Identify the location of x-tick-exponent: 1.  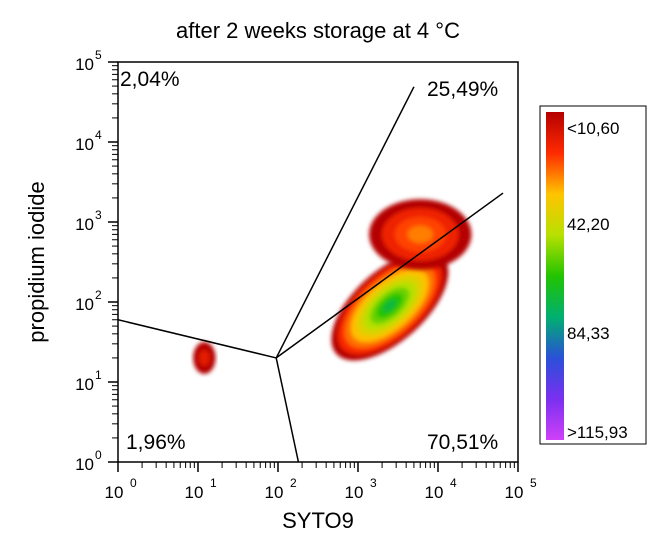
(213, 483).